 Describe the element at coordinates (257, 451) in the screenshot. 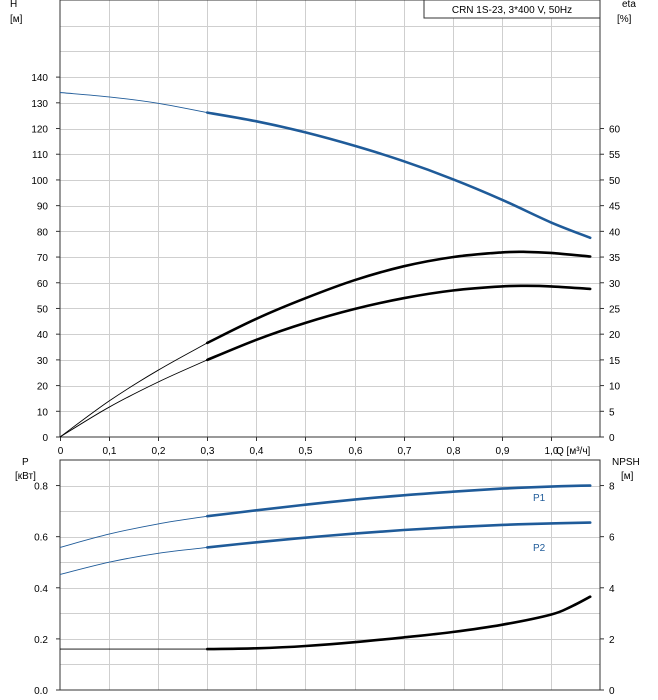

I see `x-tick-label: 0,4` at that location.